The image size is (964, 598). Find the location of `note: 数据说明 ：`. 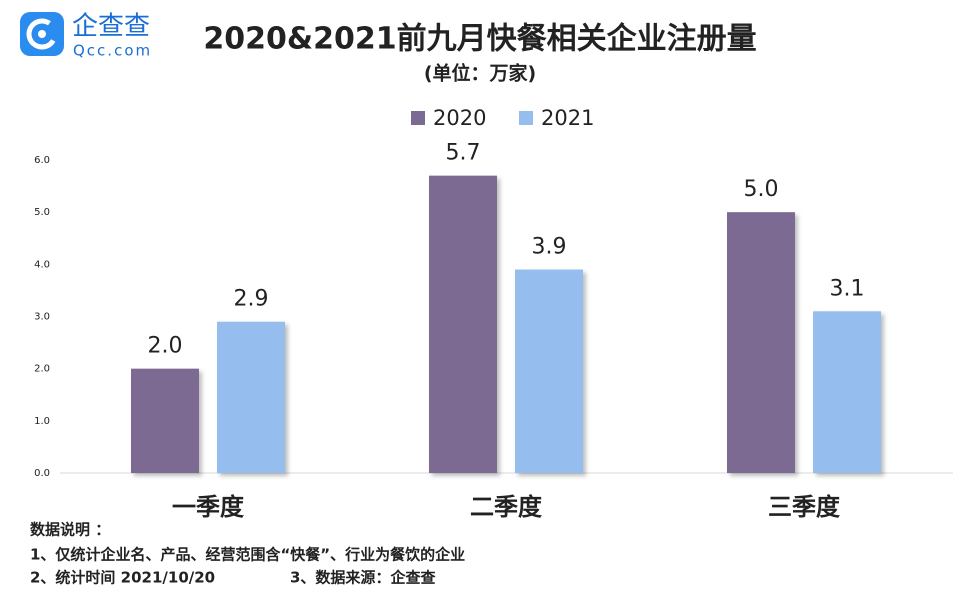

note: 数据说明 ： is located at coordinates (70, 530).